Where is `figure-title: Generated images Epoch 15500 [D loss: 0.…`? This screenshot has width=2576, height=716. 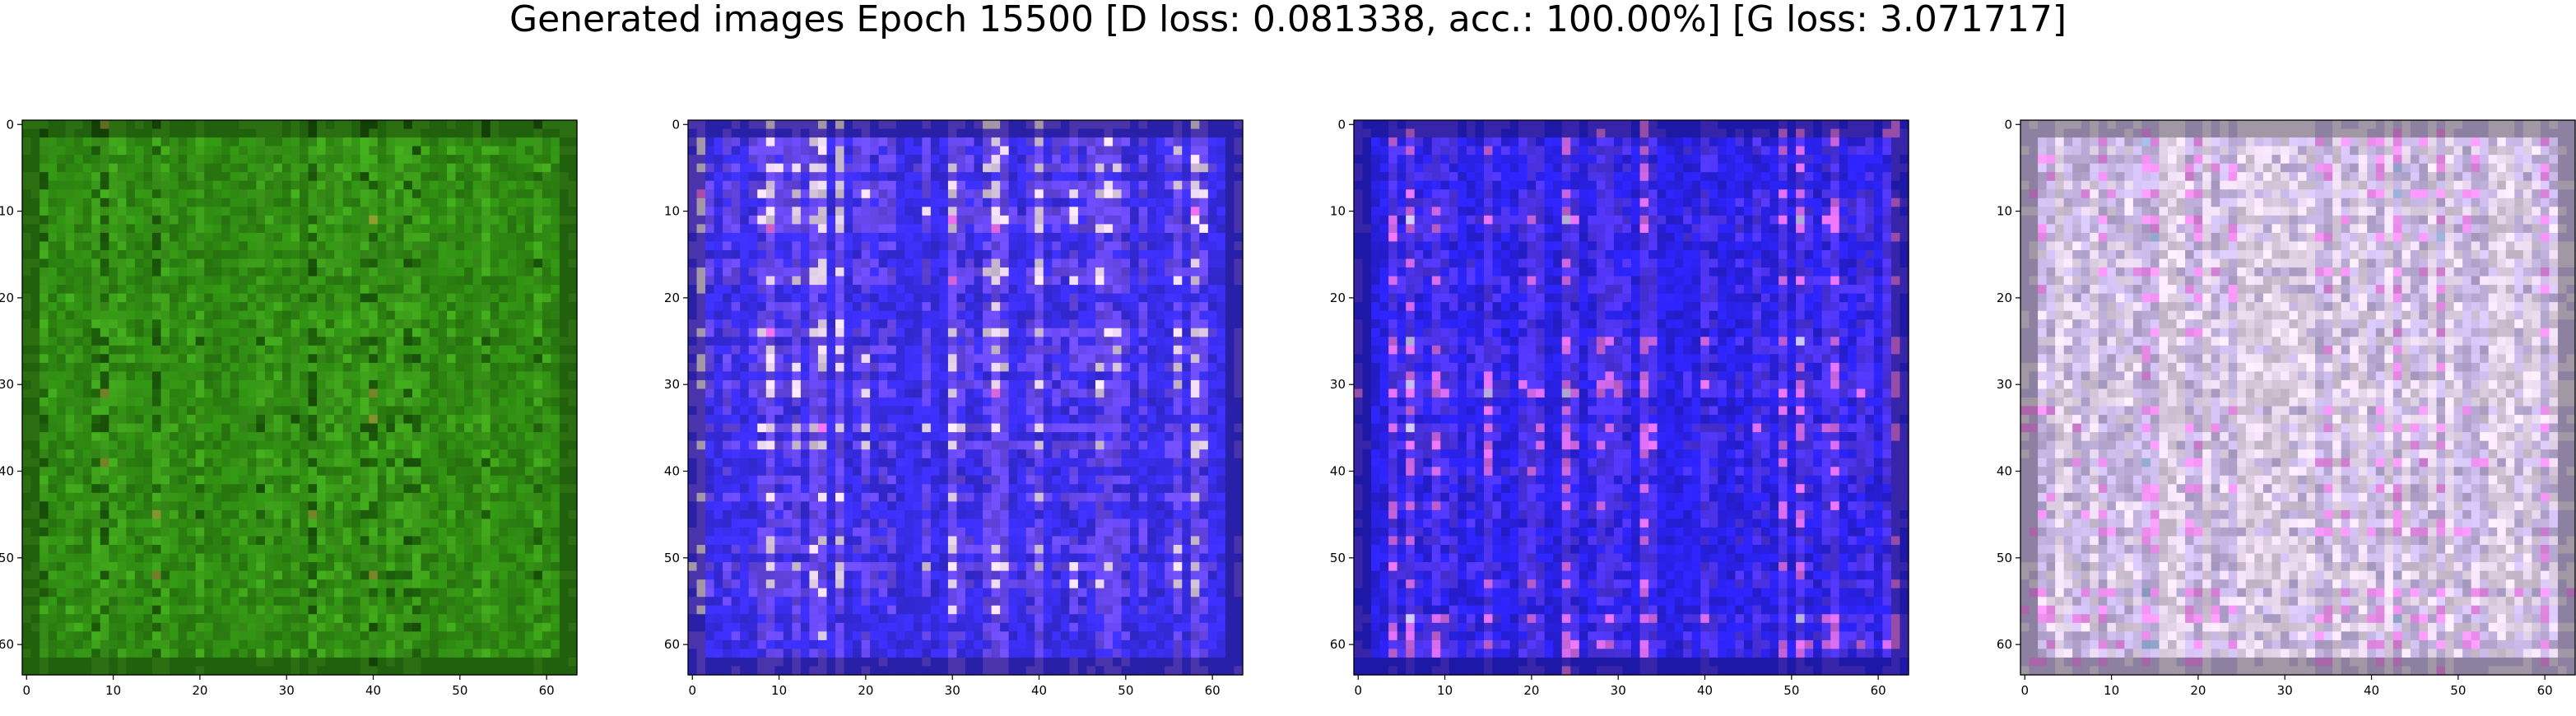 figure-title: Generated images Epoch 15500 [D loss: 0.… is located at coordinates (1288, 19).